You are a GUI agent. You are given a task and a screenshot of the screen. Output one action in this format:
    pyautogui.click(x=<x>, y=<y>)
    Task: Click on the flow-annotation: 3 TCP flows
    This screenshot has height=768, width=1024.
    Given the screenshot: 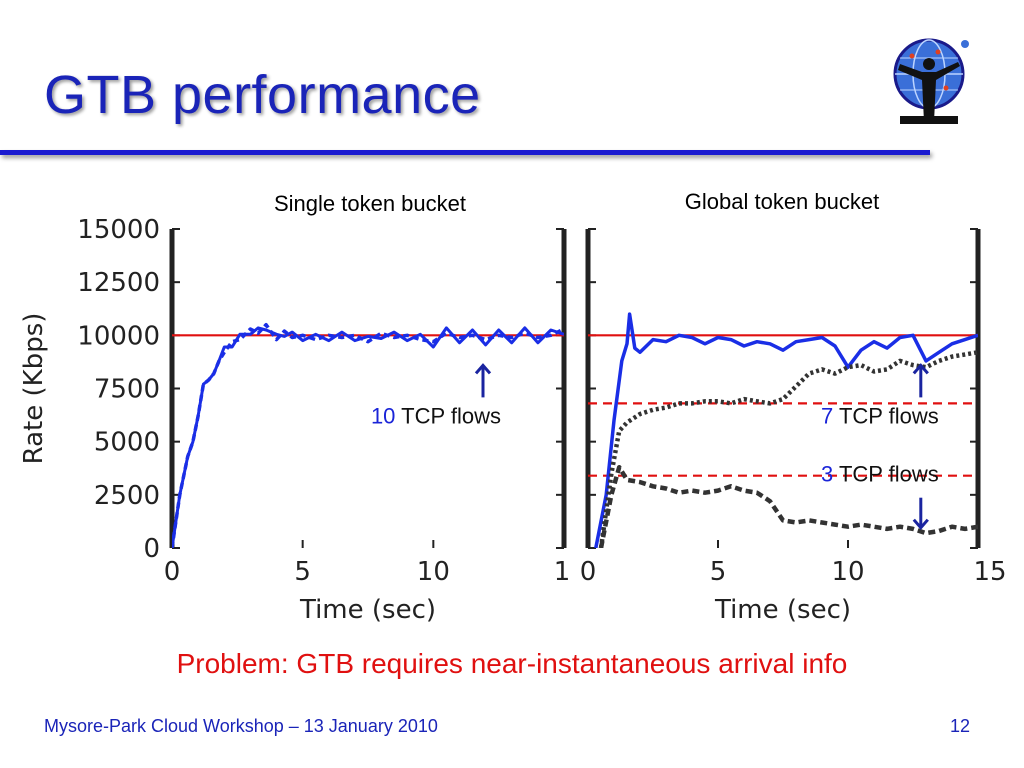 What is the action you would take?
    pyautogui.click(x=880, y=474)
    